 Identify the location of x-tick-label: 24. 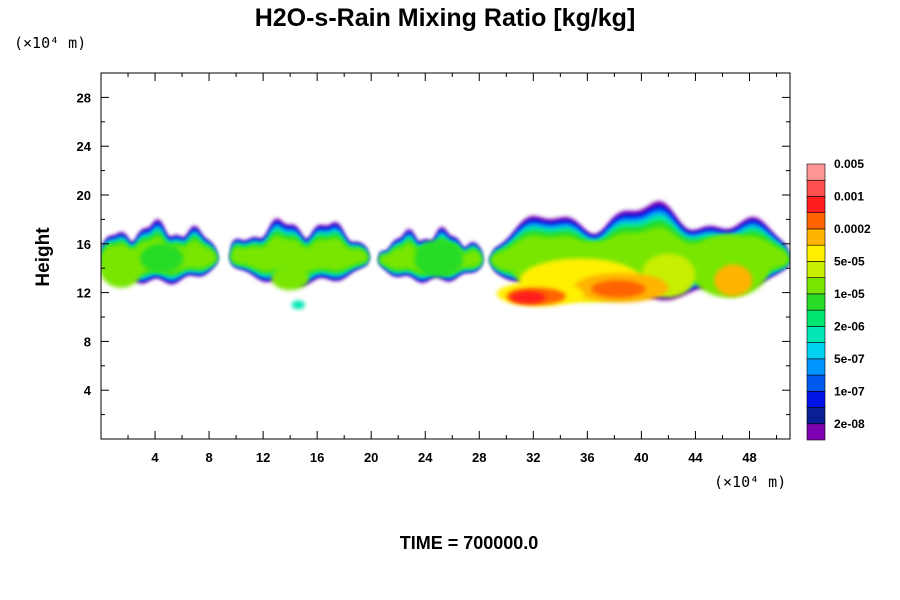
(425, 457).